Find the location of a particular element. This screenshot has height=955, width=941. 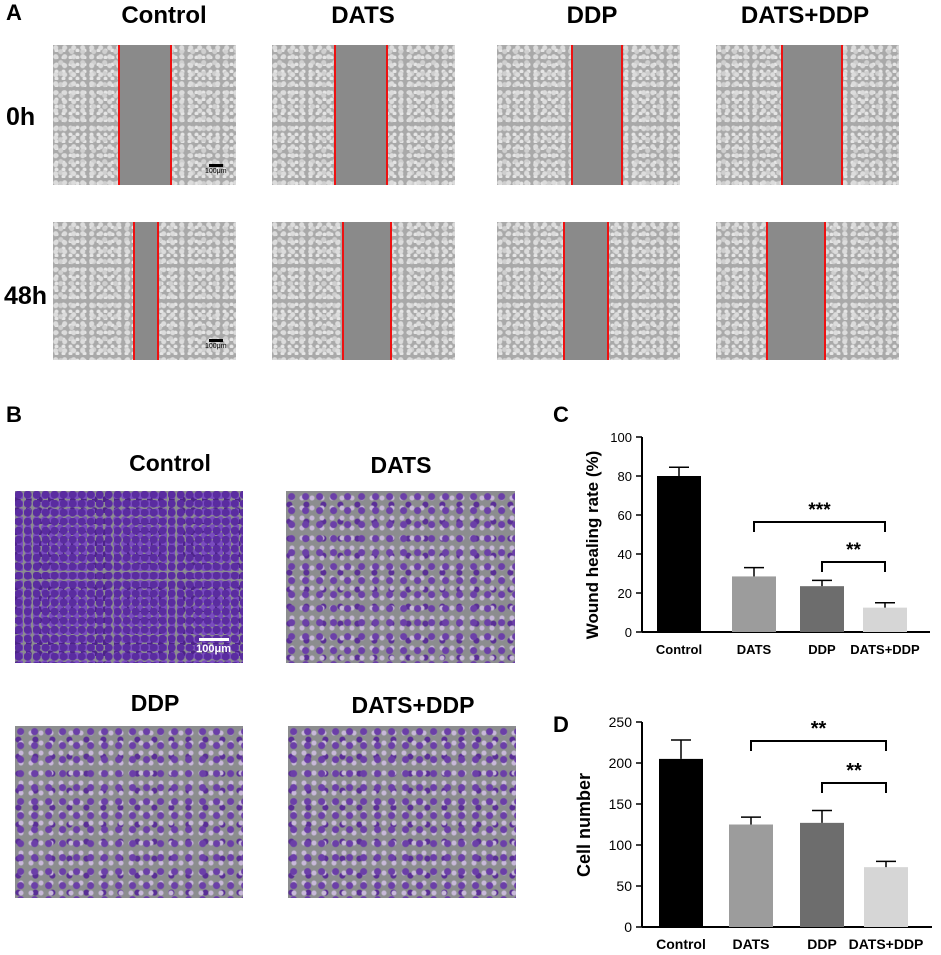

panel-label-d: D is located at coordinates (561, 724).